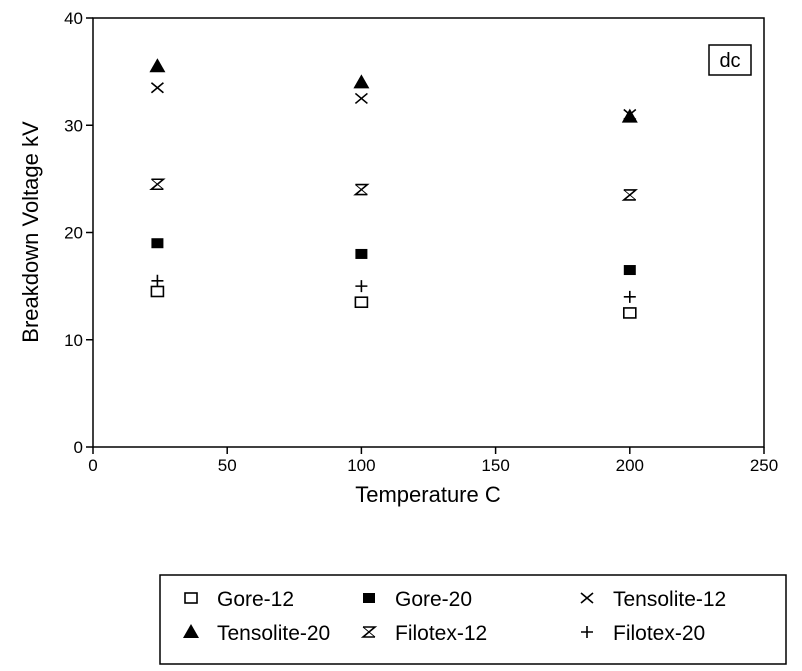  I want to click on y-axis-tick-labels: 0 10 20 30 40, so click(73, 233).